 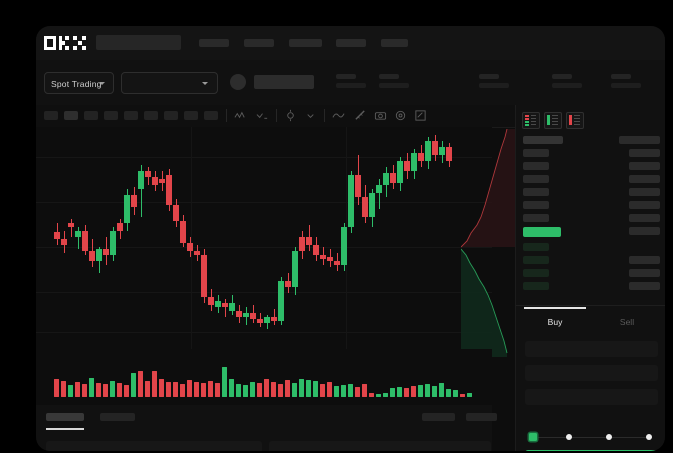 I want to click on order-type-field, so click(x=591, y=349).